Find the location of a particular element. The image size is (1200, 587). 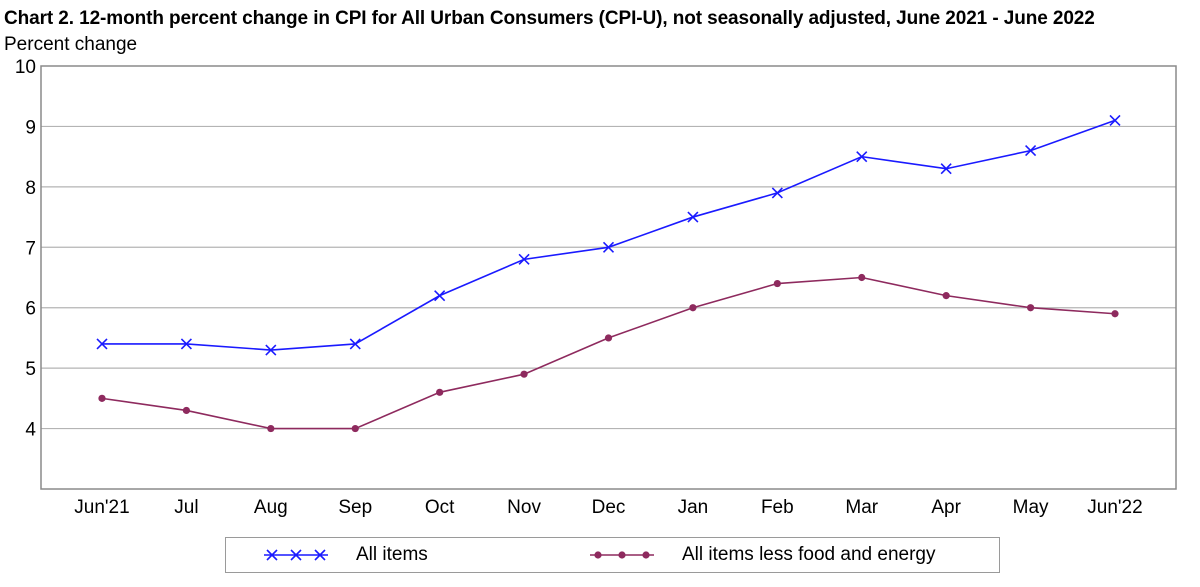

x-tick-label: Aug is located at coordinates (271, 507).